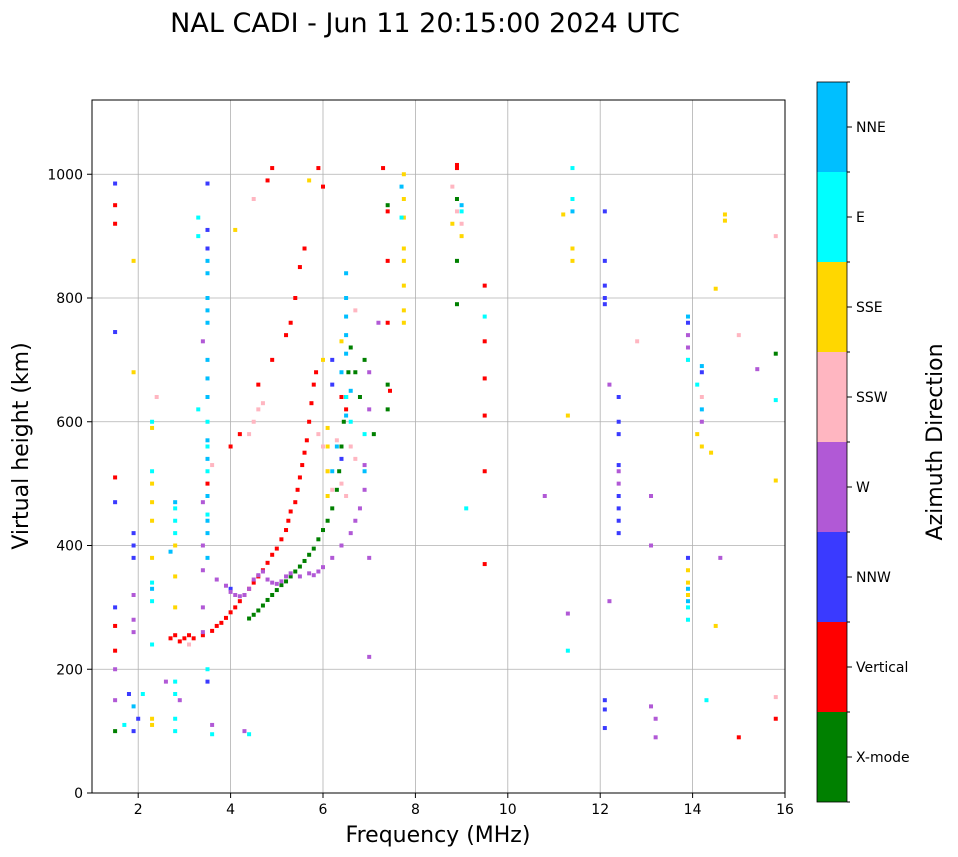 Image resolution: width=958 pixels, height=857 pixels. Describe the element at coordinates (863, 442) in the screenshot. I see `colorbar: X-mode Vertical NNW W SSW SSE E NNE` at that location.